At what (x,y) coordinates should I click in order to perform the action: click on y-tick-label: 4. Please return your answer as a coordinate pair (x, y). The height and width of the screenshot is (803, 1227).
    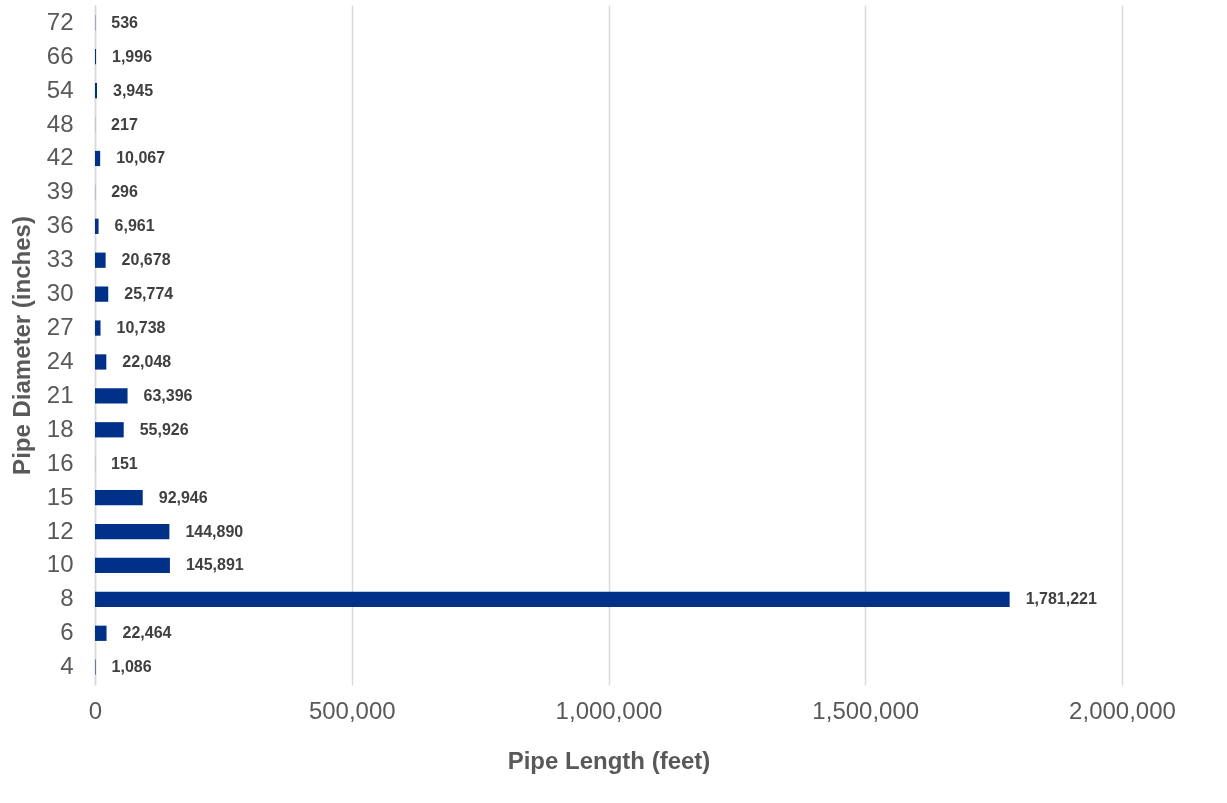
    Looking at the image, I should click on (67, 666).